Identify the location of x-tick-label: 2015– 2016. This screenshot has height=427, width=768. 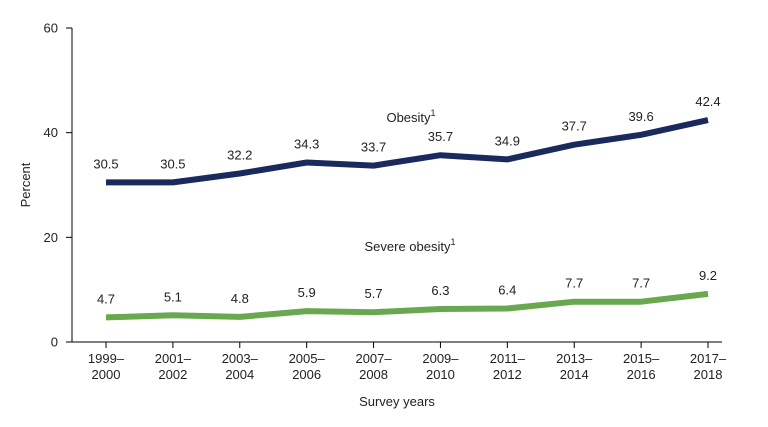
(641, 366).